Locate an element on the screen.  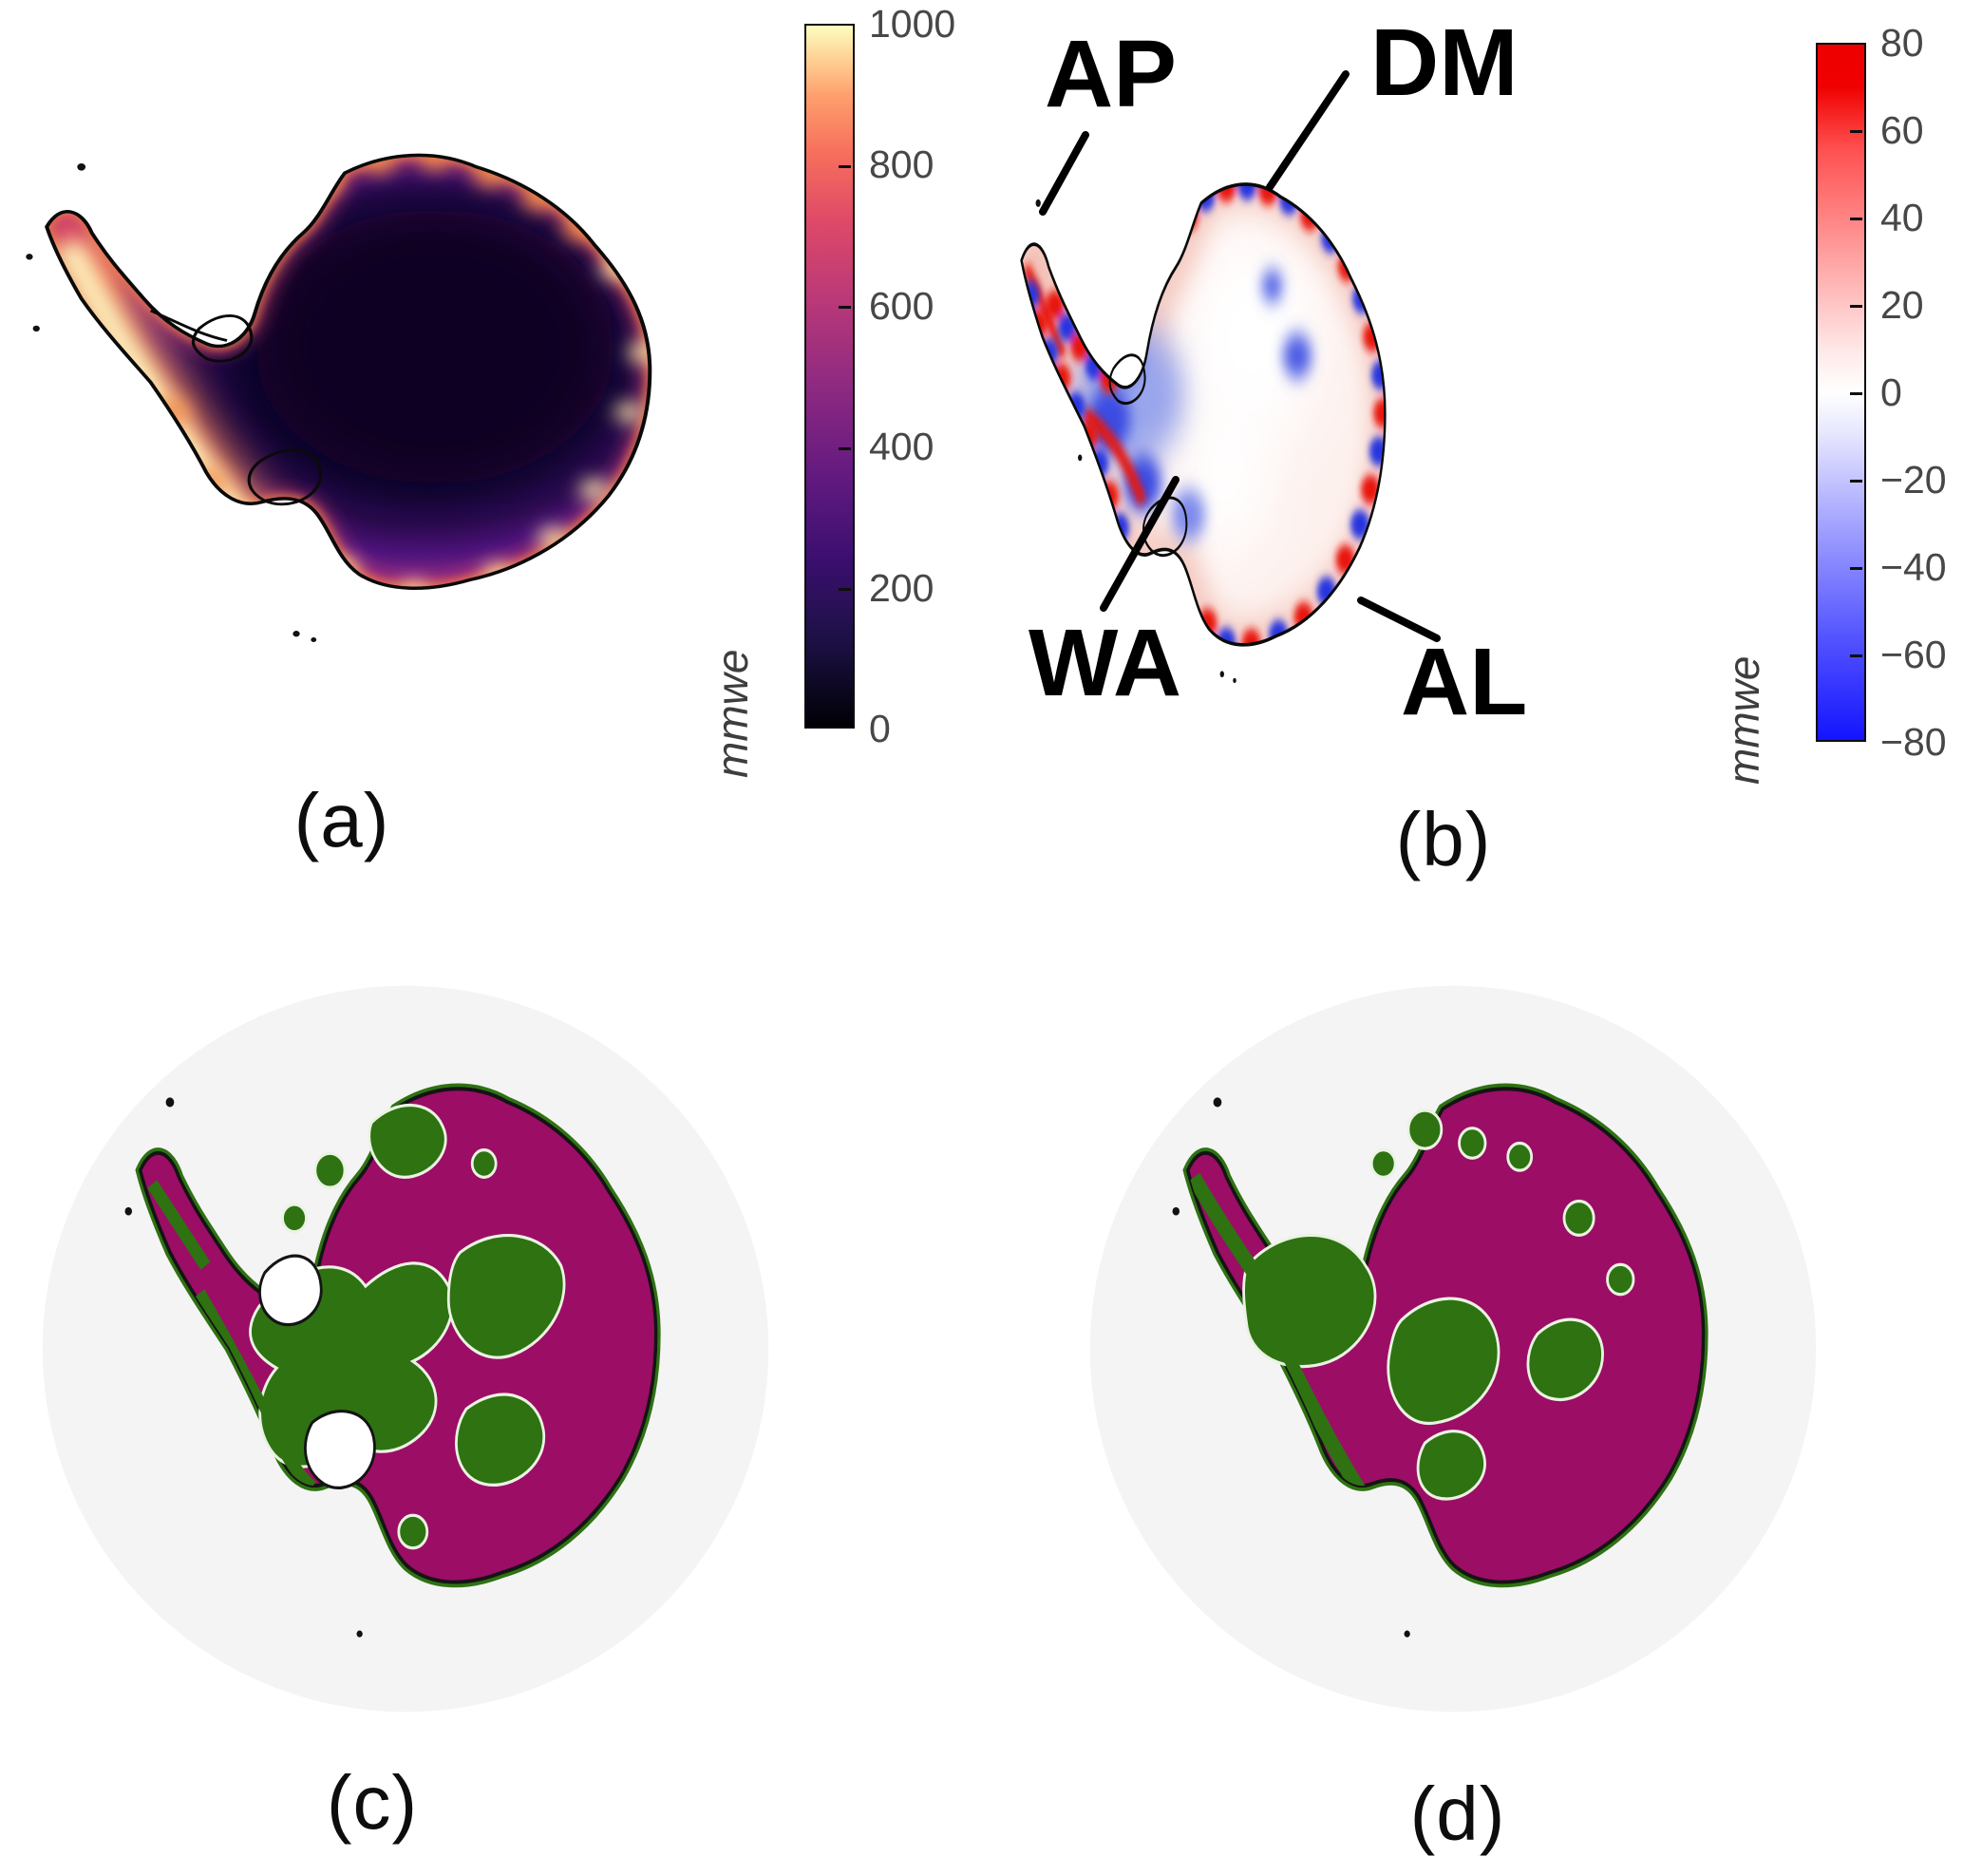
annotation-ap: AP is located at coordinates (1111, 74).